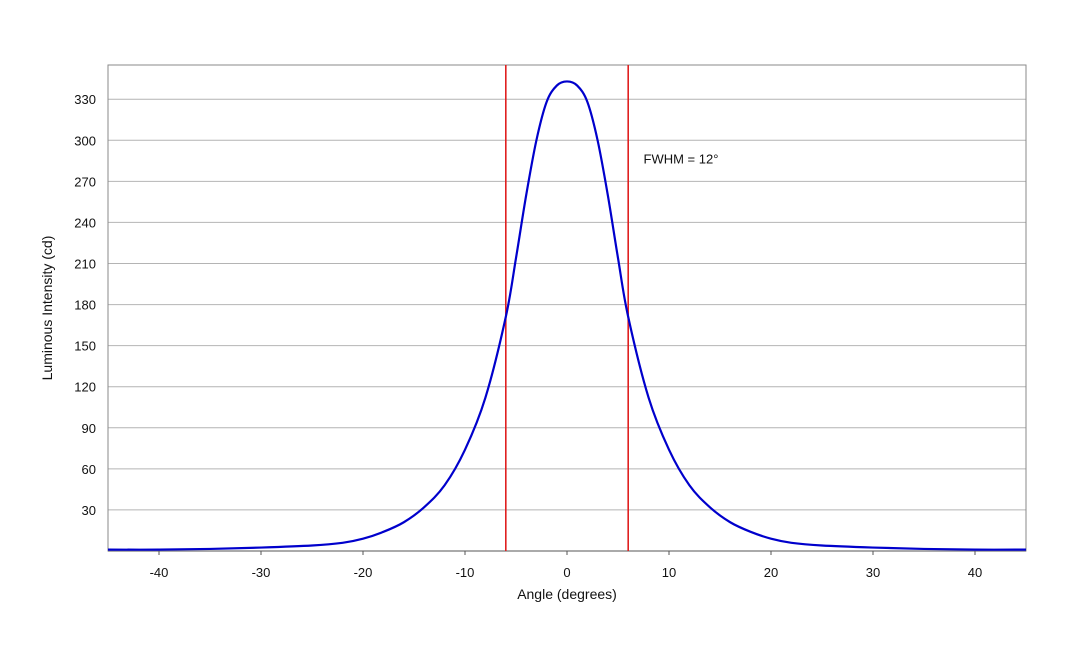  I want to click on reference-lines, so click(567, 308).